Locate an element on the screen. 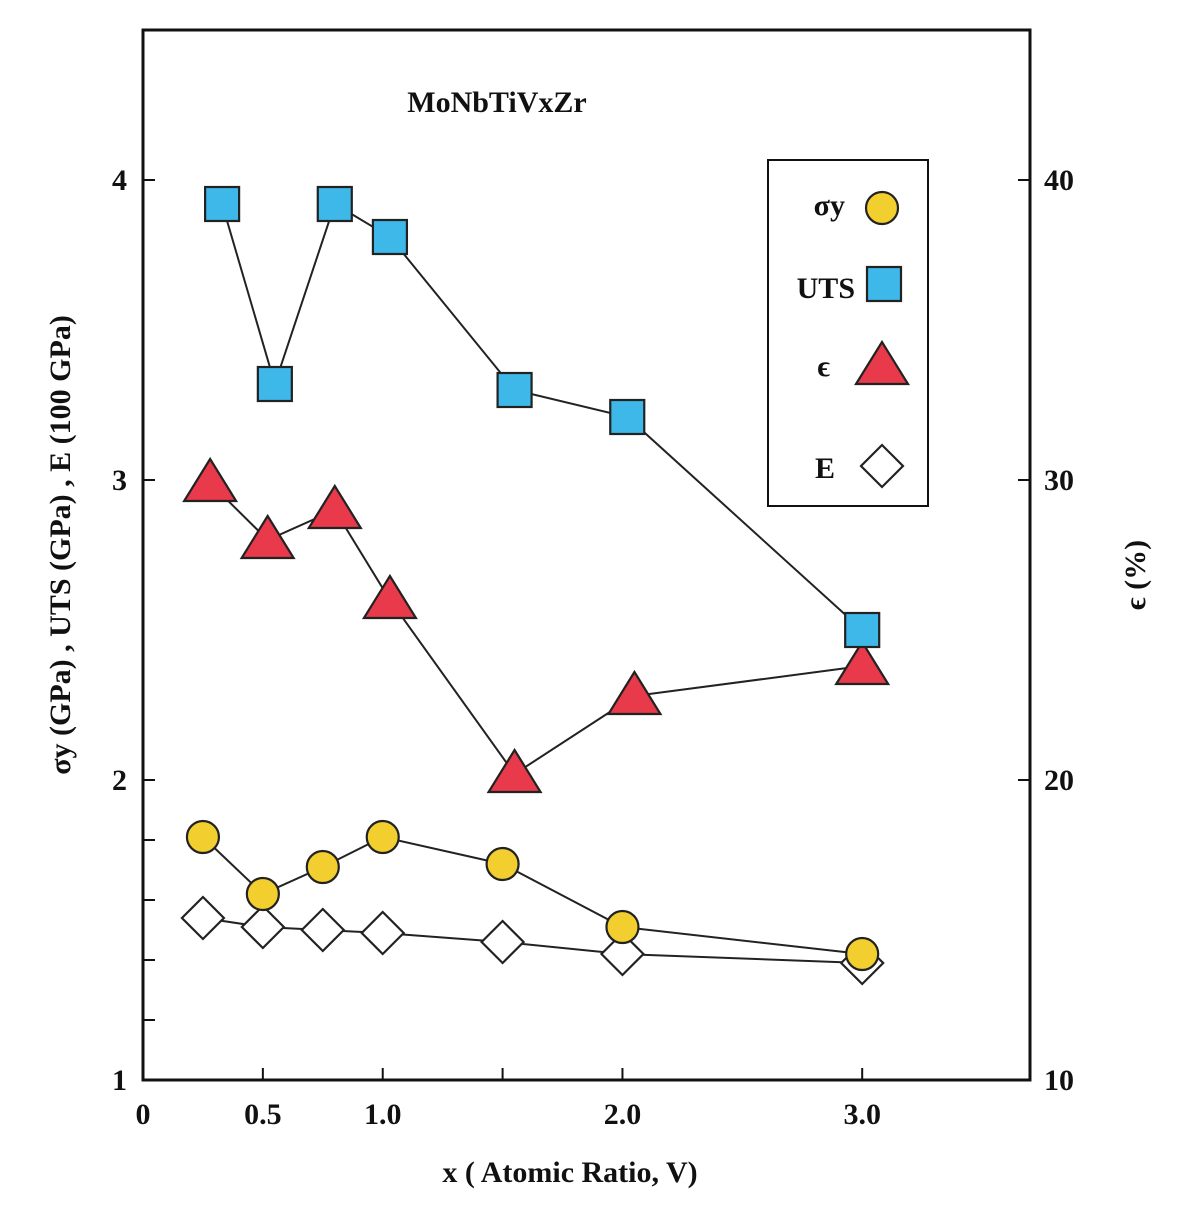 The width and height of the screenshot is (1183, 1219). y-left-tick-label: 1 is located at coordinates (119, 1080).